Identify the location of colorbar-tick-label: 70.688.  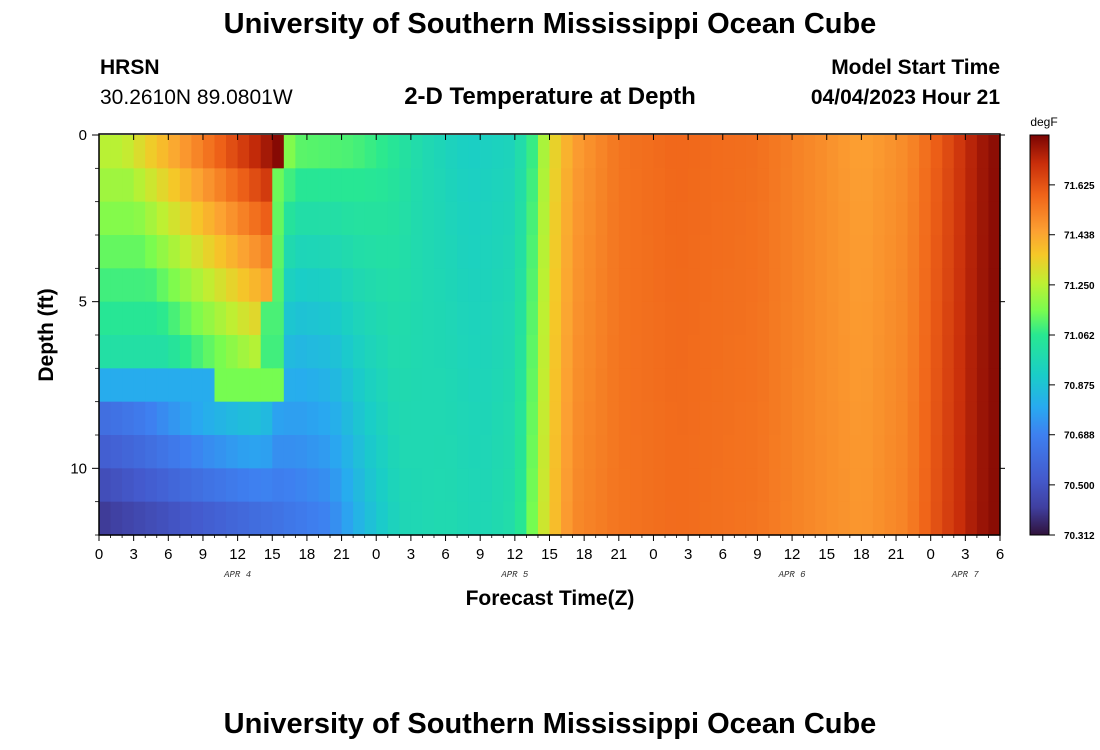
(1079, 436).